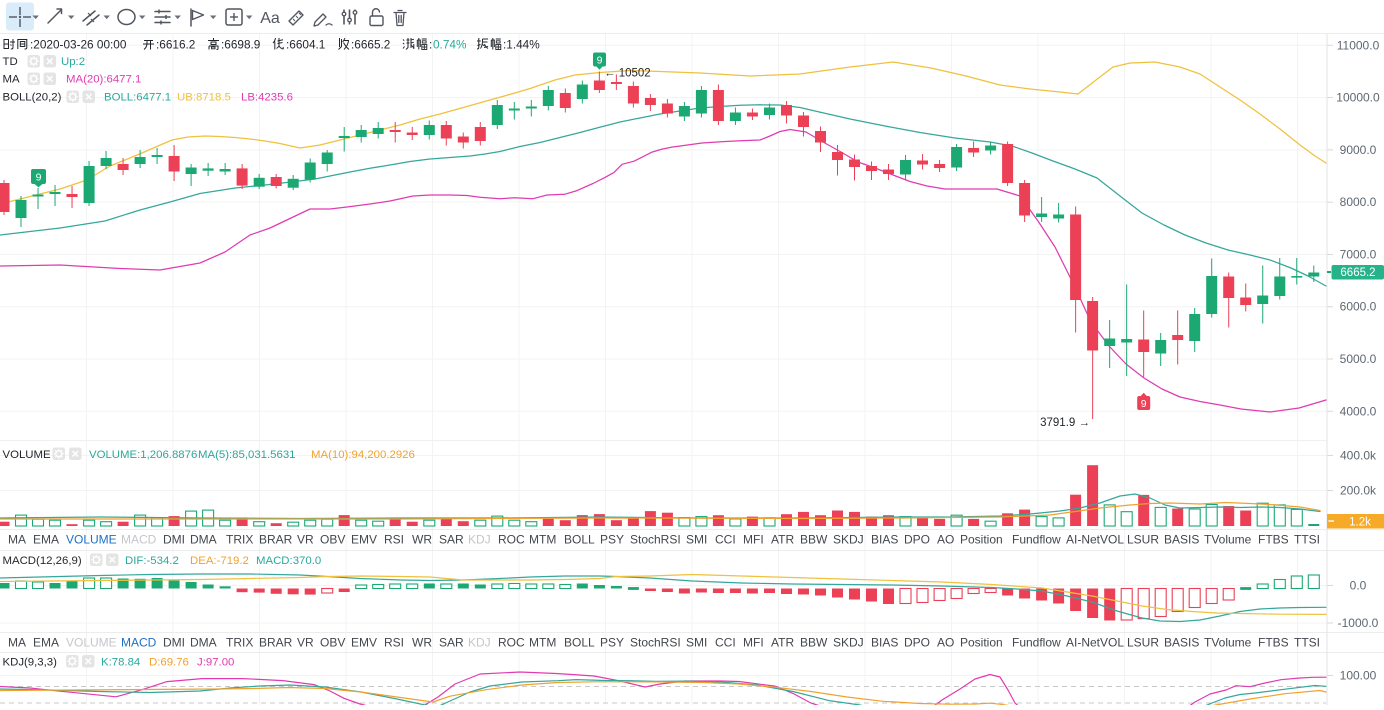  I want to click on svg-text: -1000.0, so click(1358, 623).